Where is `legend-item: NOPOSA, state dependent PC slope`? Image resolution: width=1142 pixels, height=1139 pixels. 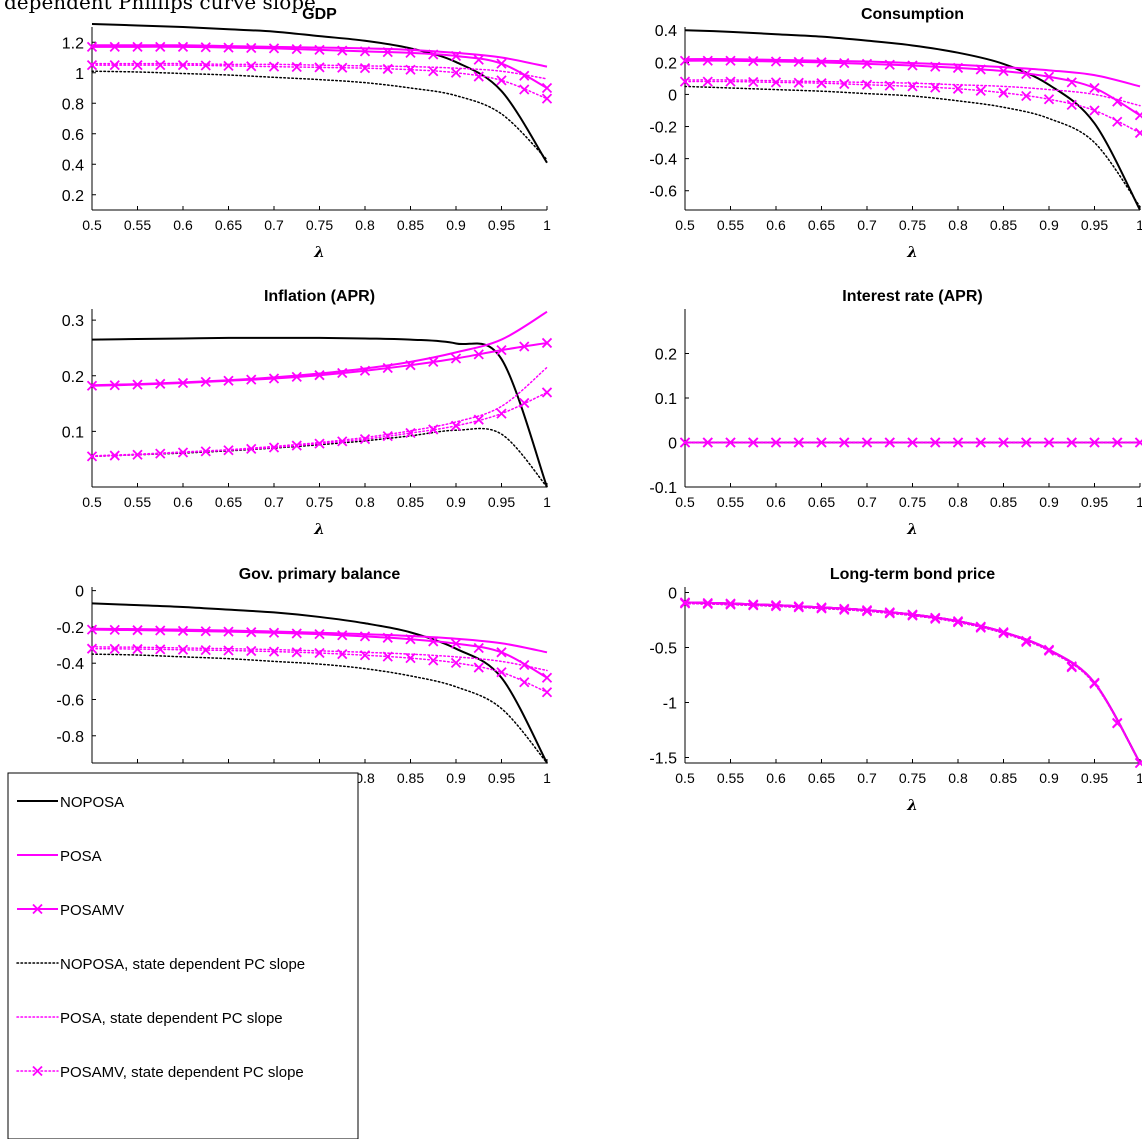
legend-item: NOPOSA, state dependent PC slope is located at coordinates (160, 964).